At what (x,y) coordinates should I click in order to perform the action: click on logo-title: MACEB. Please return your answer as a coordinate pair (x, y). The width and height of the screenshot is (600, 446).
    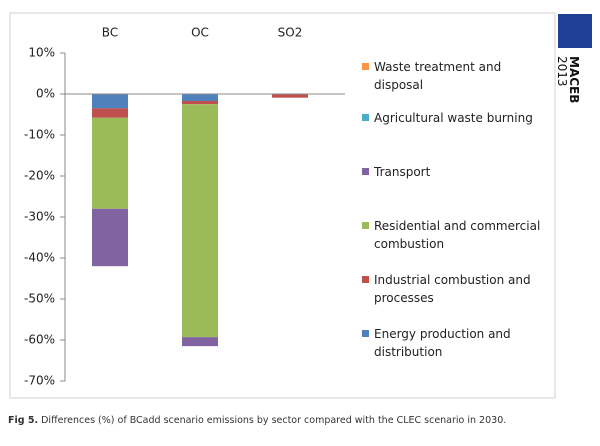
    Looking at the image, I should click on (574, 80).